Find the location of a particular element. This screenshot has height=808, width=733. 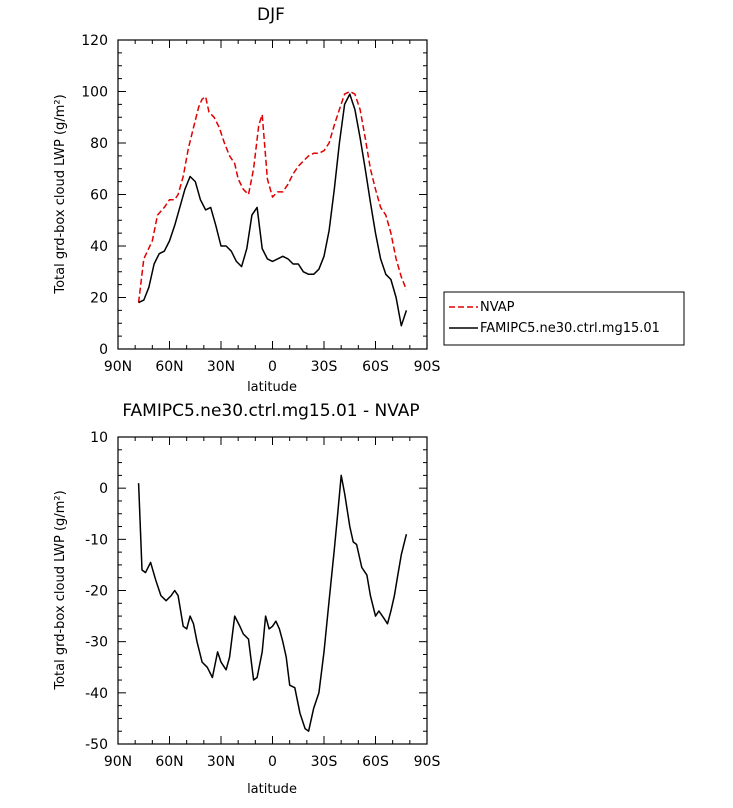

bottom-y-axis-label: Total grd-box cloud LWP (g/m²) is located at coordinates (60, 590).